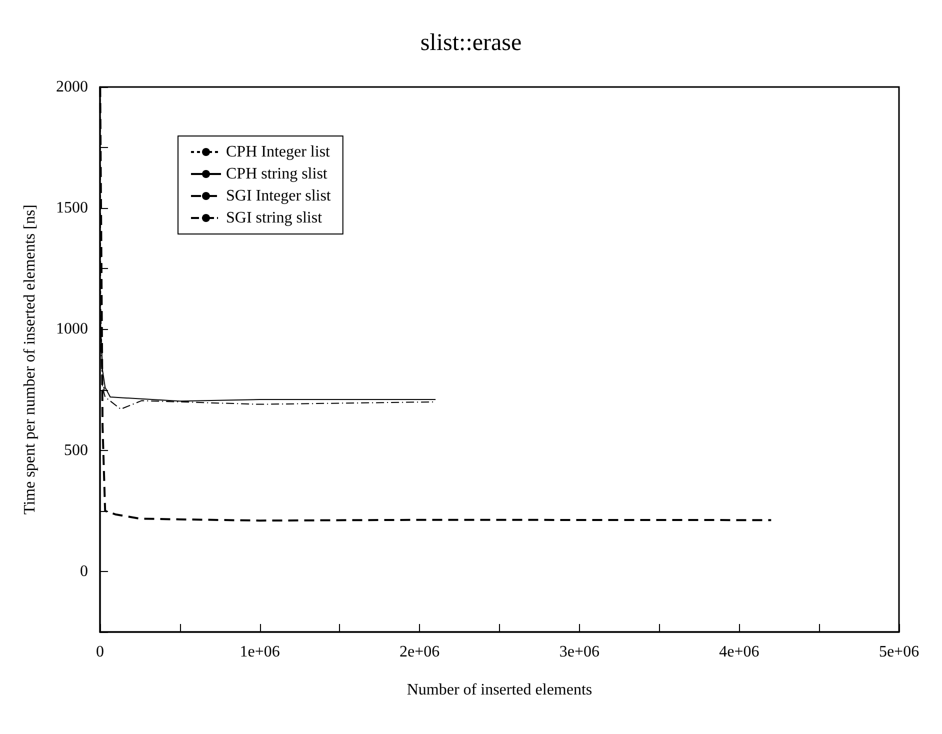 This screenshot has width=942, height=734. What do you see at coordinates (471, 43) in the screenshot?
I see `chart-title: slist::erase` at bounding box center [471, 43].